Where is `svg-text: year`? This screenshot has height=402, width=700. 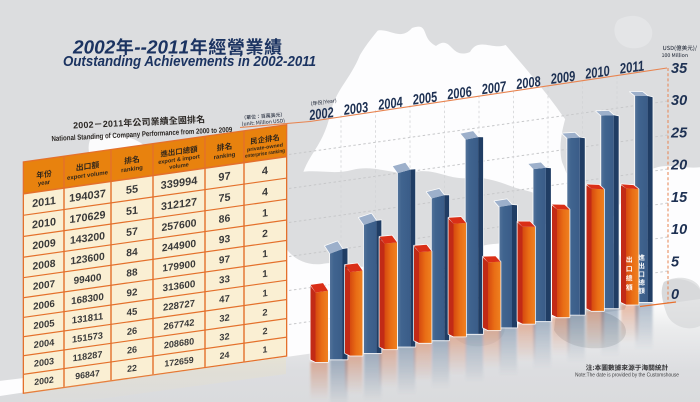 svg-text: year is located at coordinates (44, 184).